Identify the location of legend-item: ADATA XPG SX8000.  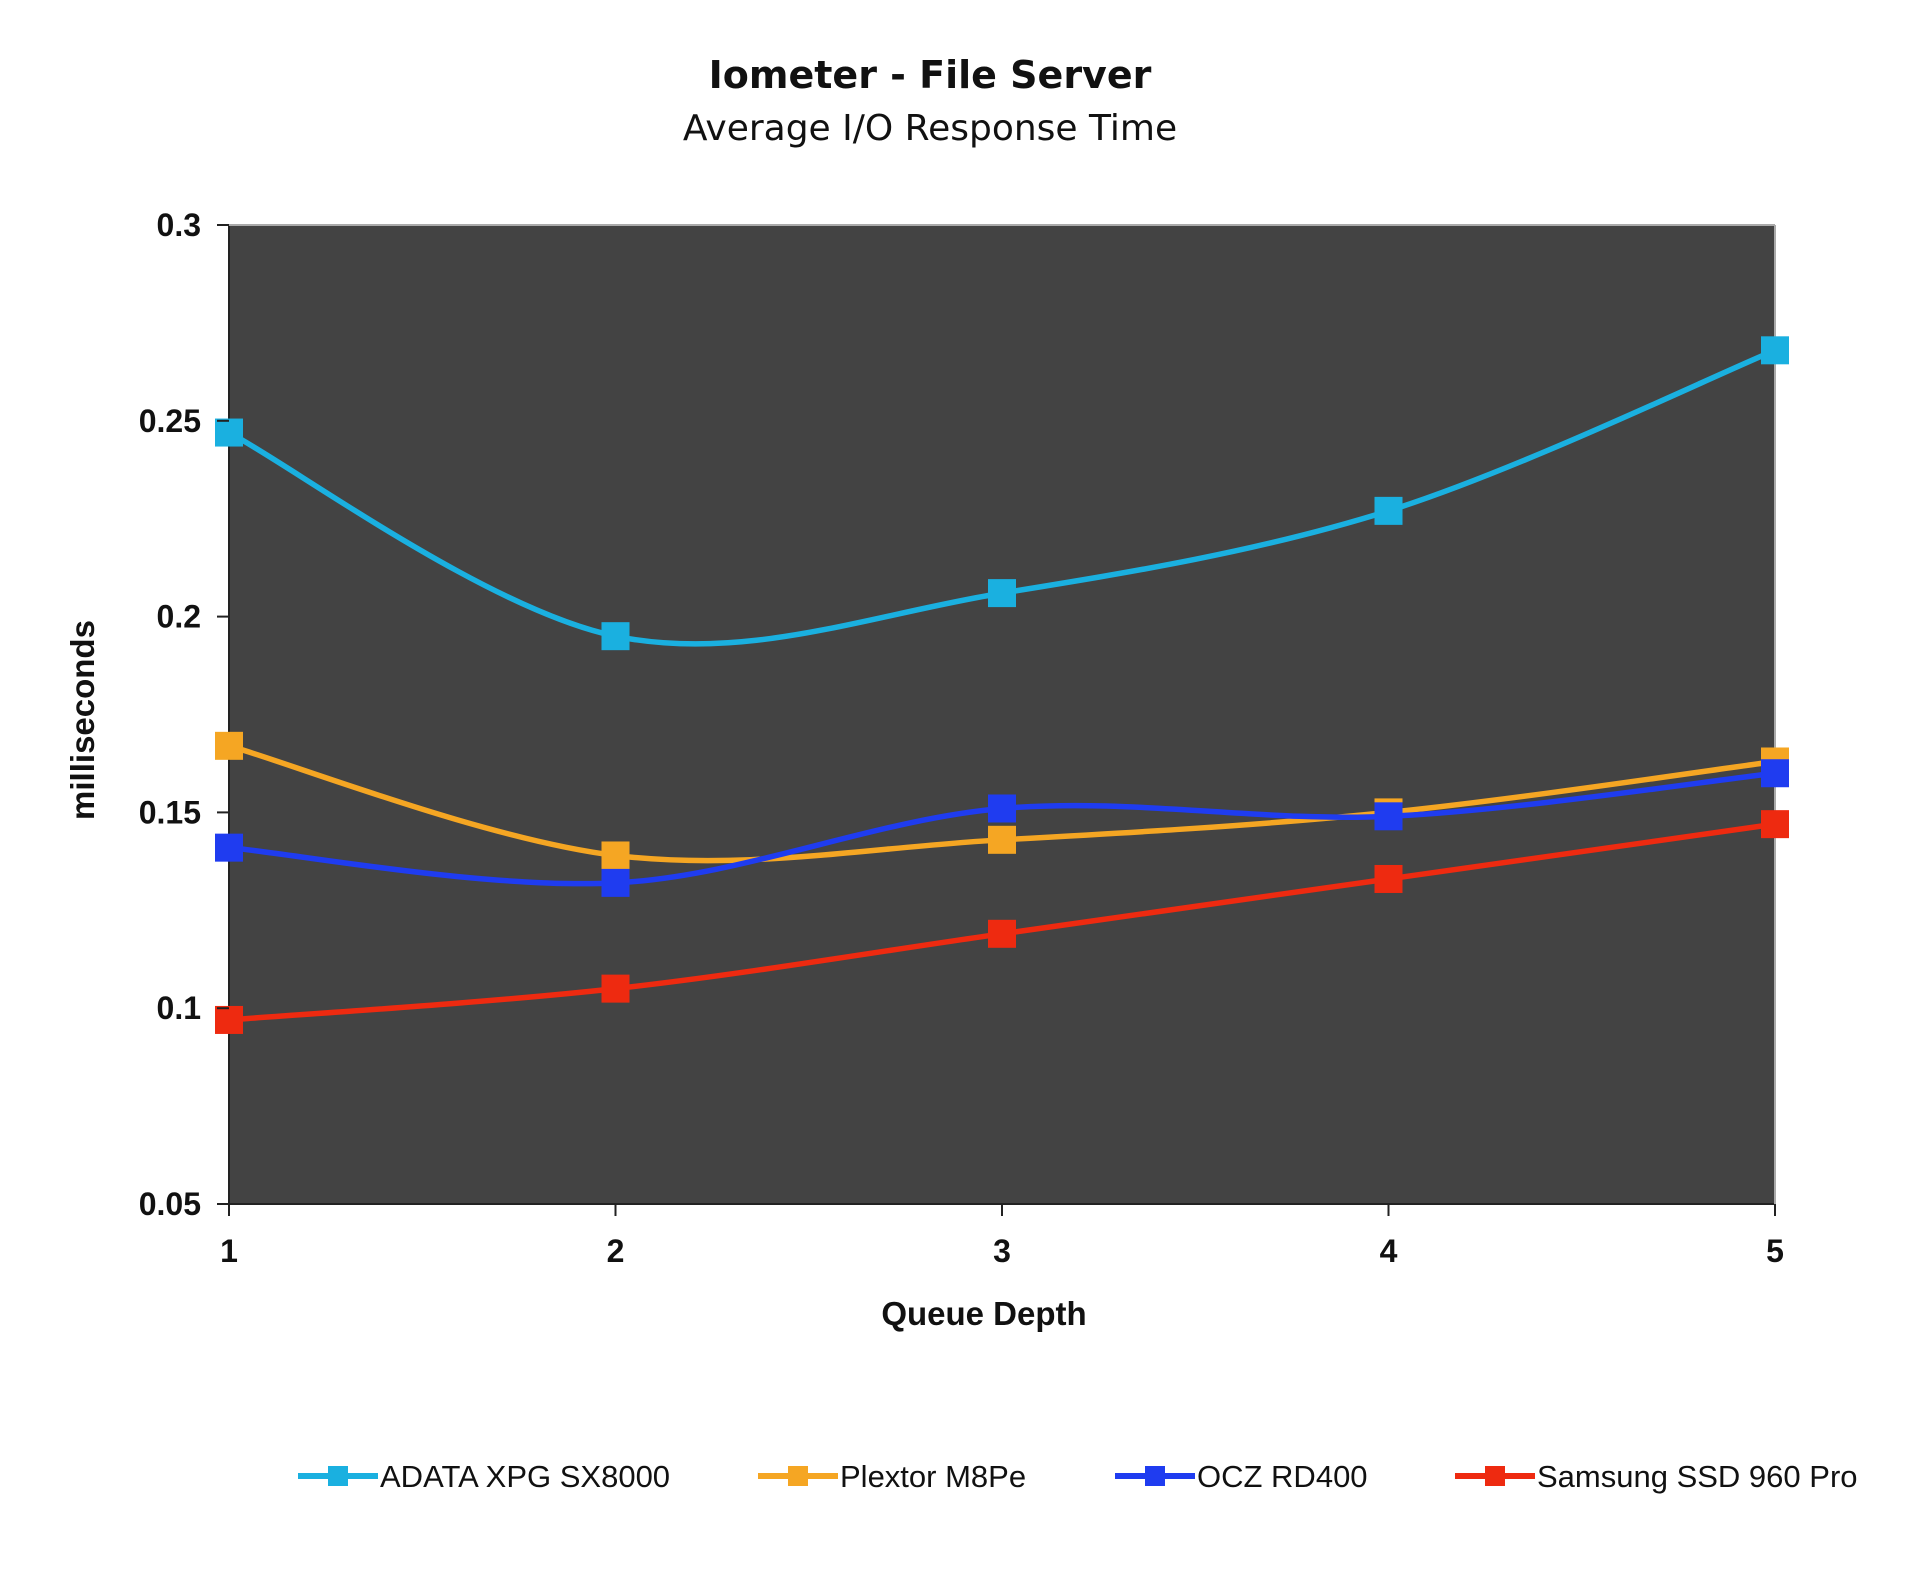
(484, 1476).